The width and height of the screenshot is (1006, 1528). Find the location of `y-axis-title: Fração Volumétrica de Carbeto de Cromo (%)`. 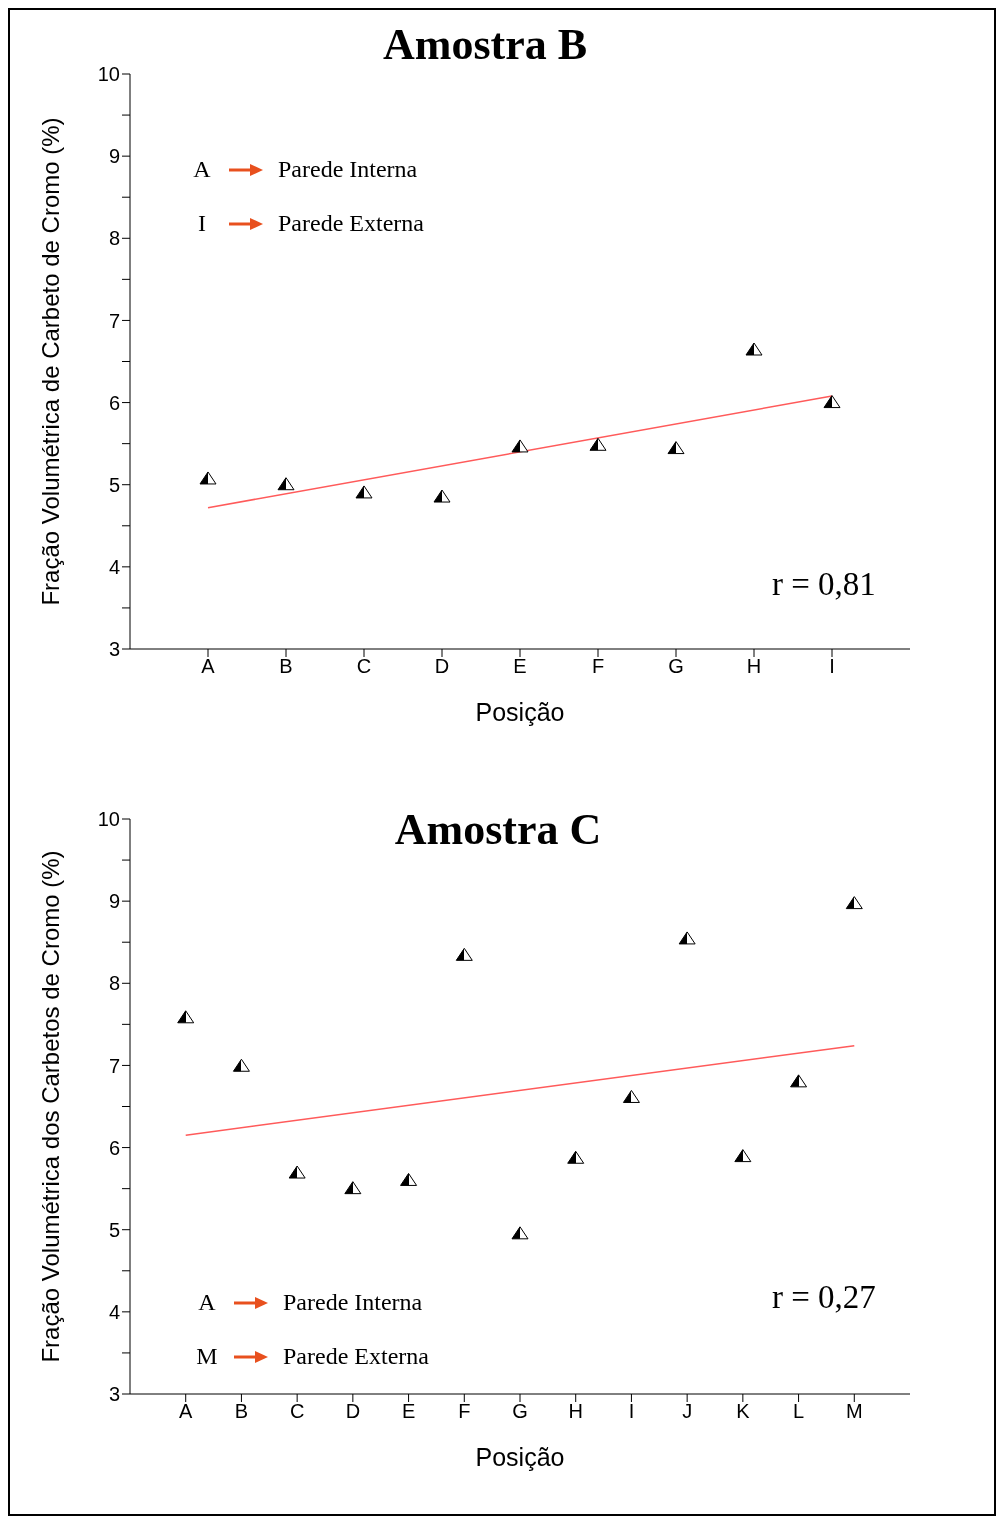

y-axis-title: Fração Volumétrica de Carbeto de Cromo (%) is located at coordinates (50, 361).